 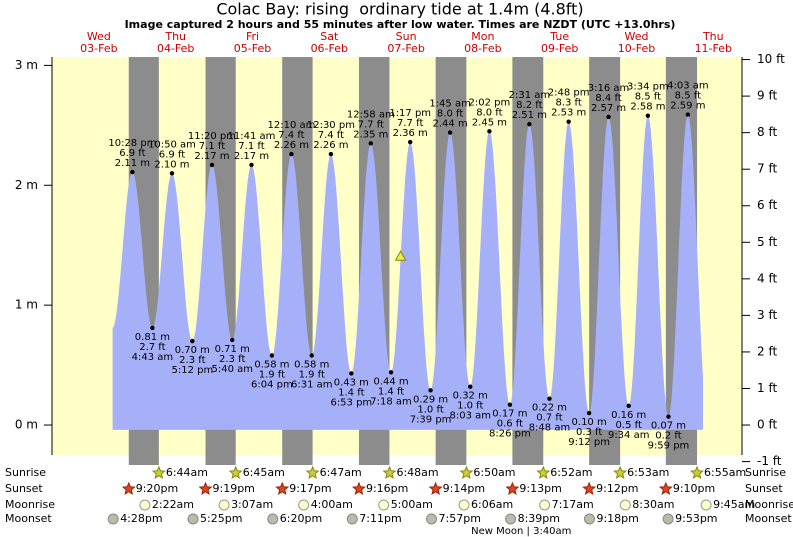 What do you see at coordinates (571, 472) in the screenshot?
I see `sunrise-time: 6:52am` at bounding box center [571, 472].